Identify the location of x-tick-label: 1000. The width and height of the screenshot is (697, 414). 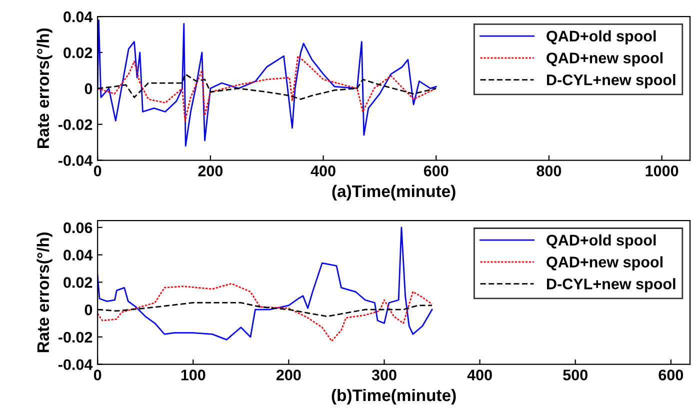
(662, 171).